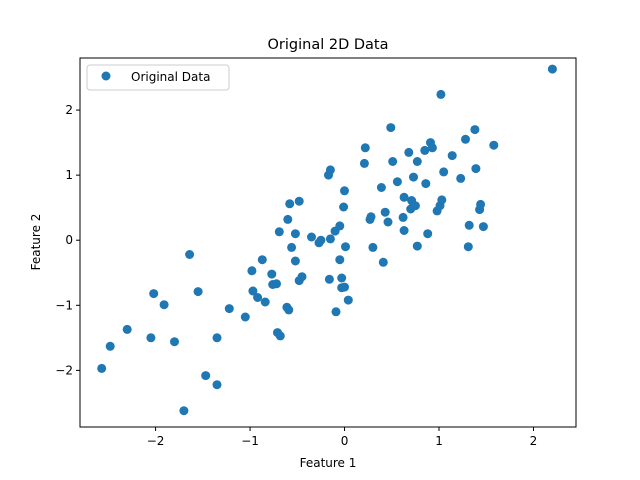 This screenshot has width=640, height=480. Describe the element at coordinates (156, 441) in the screenshot. I see `x-tick-label: −2` at that location.